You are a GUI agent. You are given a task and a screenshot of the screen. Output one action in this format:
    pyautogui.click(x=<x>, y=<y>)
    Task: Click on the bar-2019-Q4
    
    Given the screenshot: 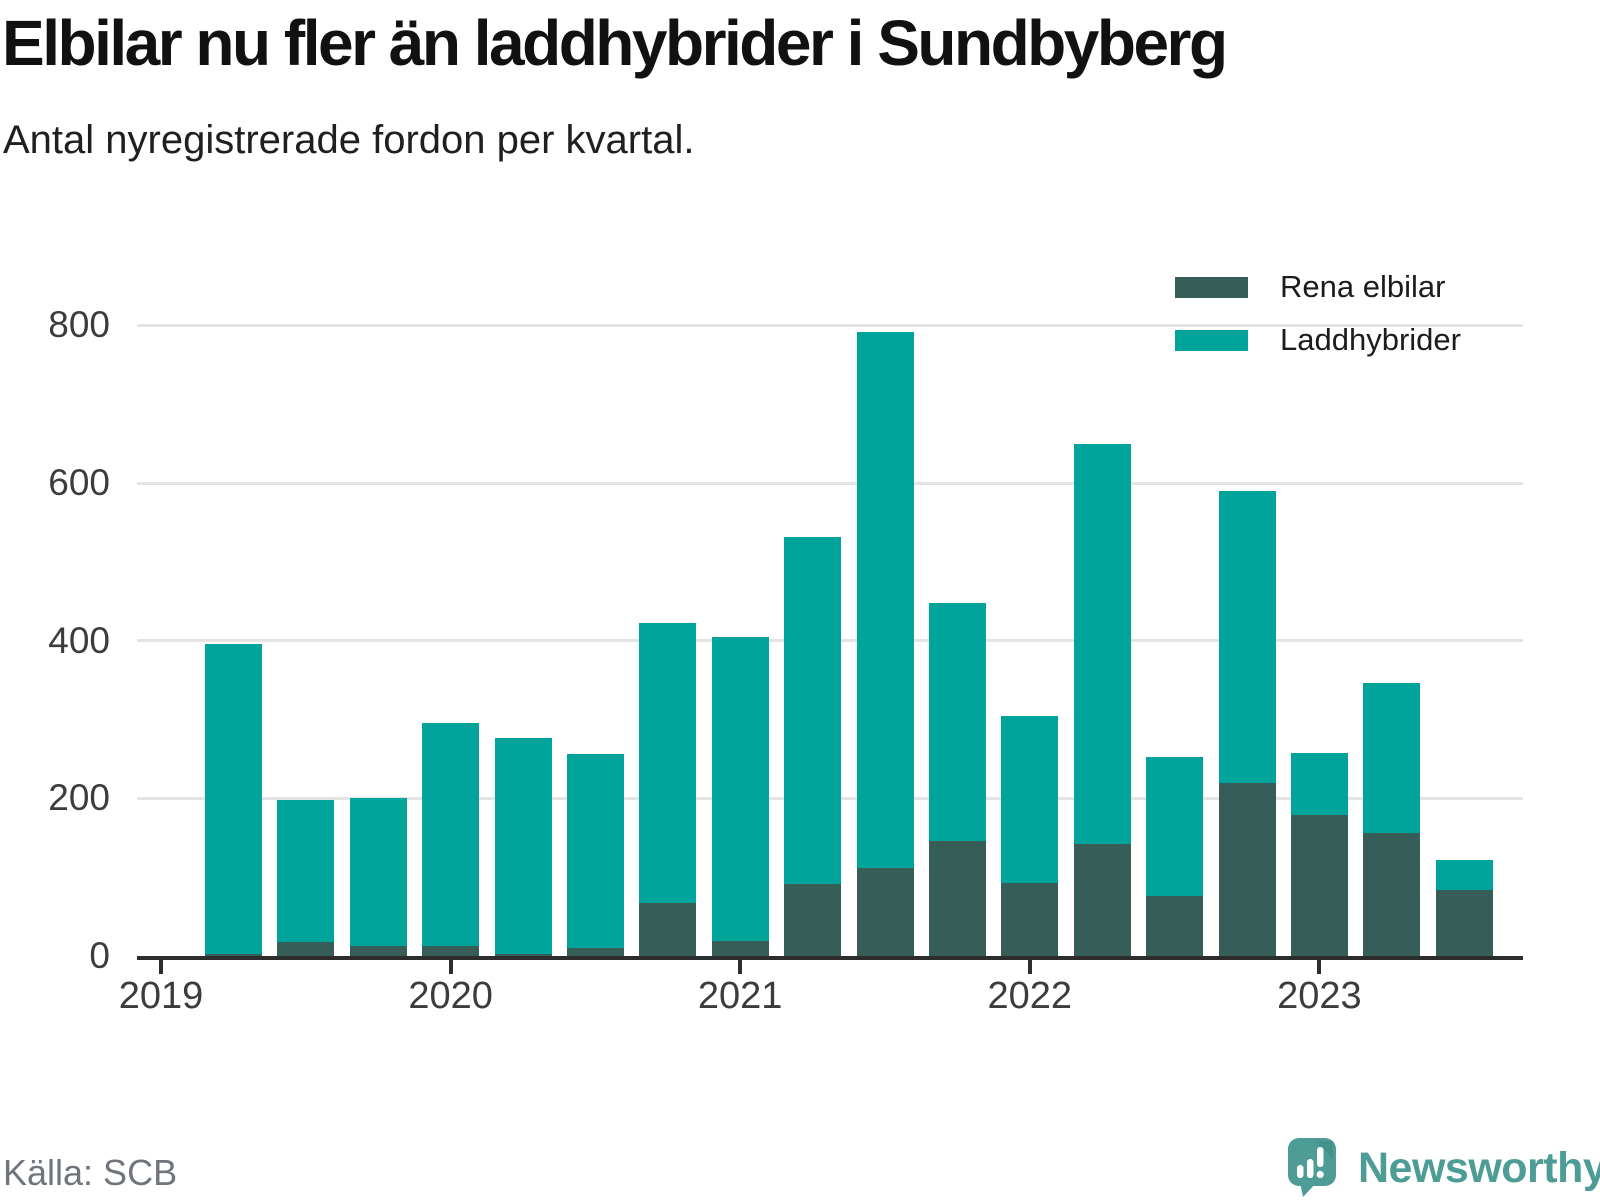 What is the action you would take?
    pyautogui.click(x=378, y=607)
    